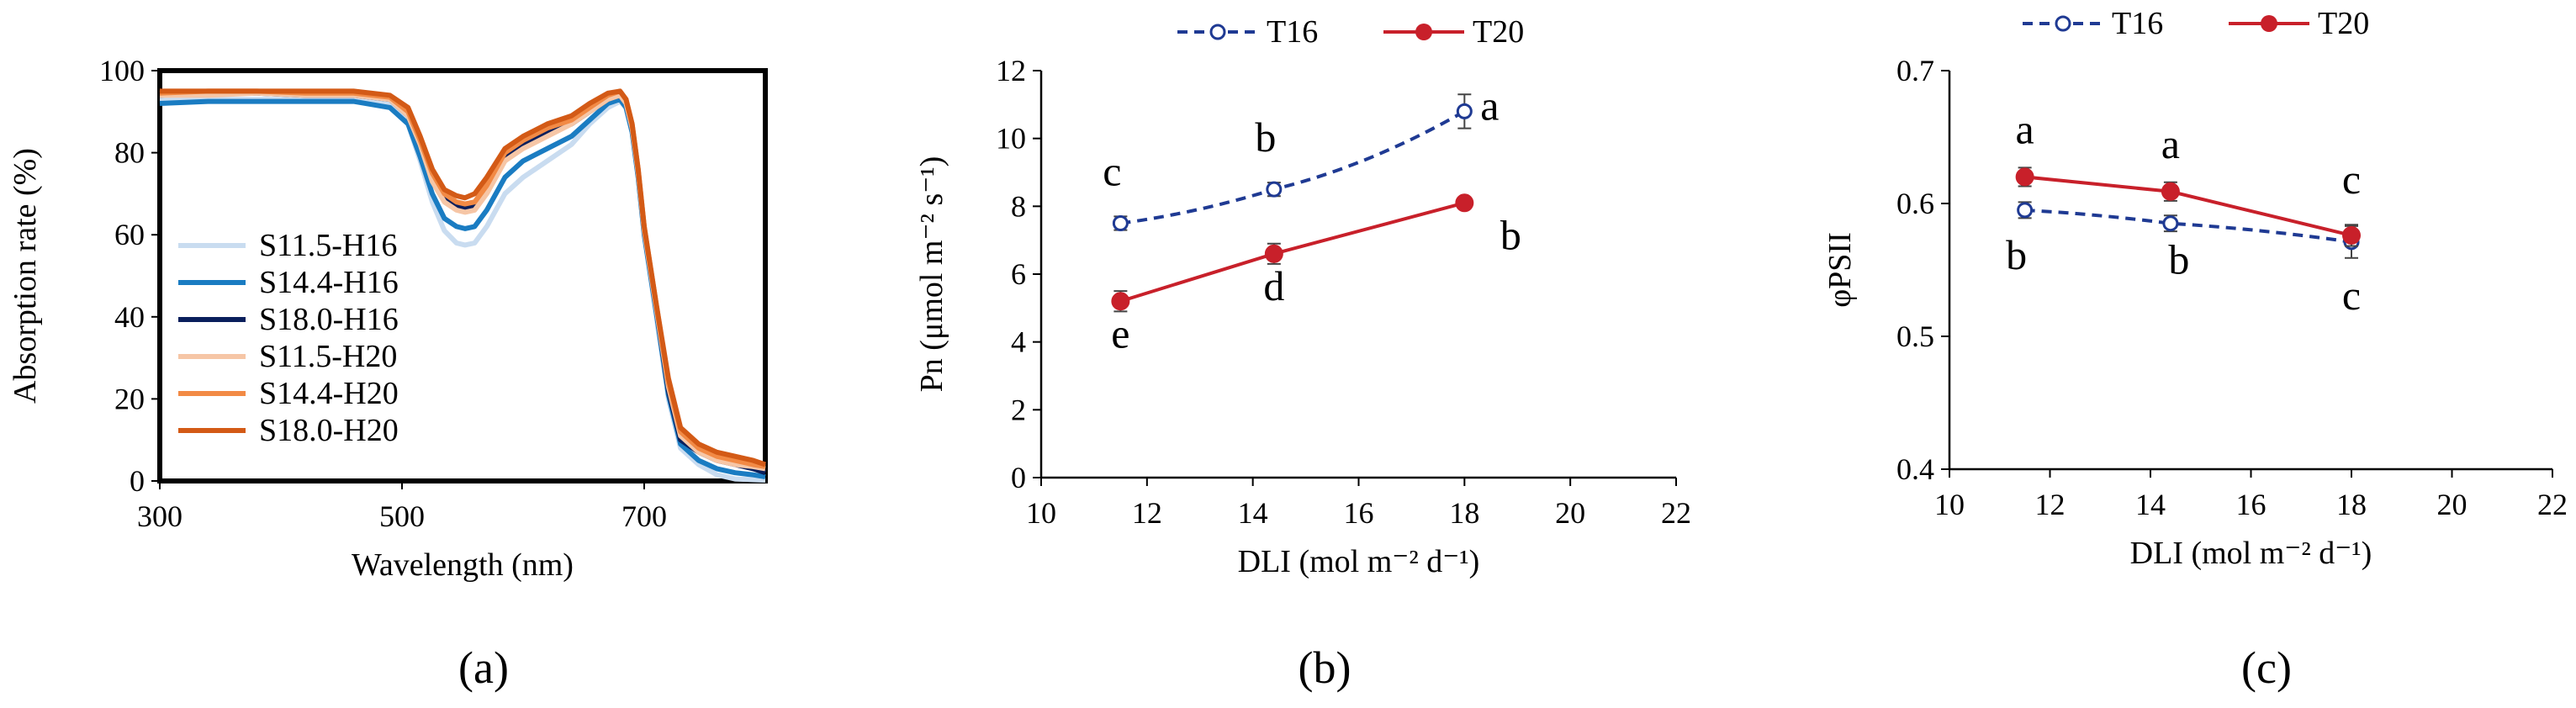 Image resolution: width=2576 pixels, height=708 pixels. What do you see at coordinates (483, 668) in the screenshot?
I see `panel-label: (a)` at bounding box center [483, 668].